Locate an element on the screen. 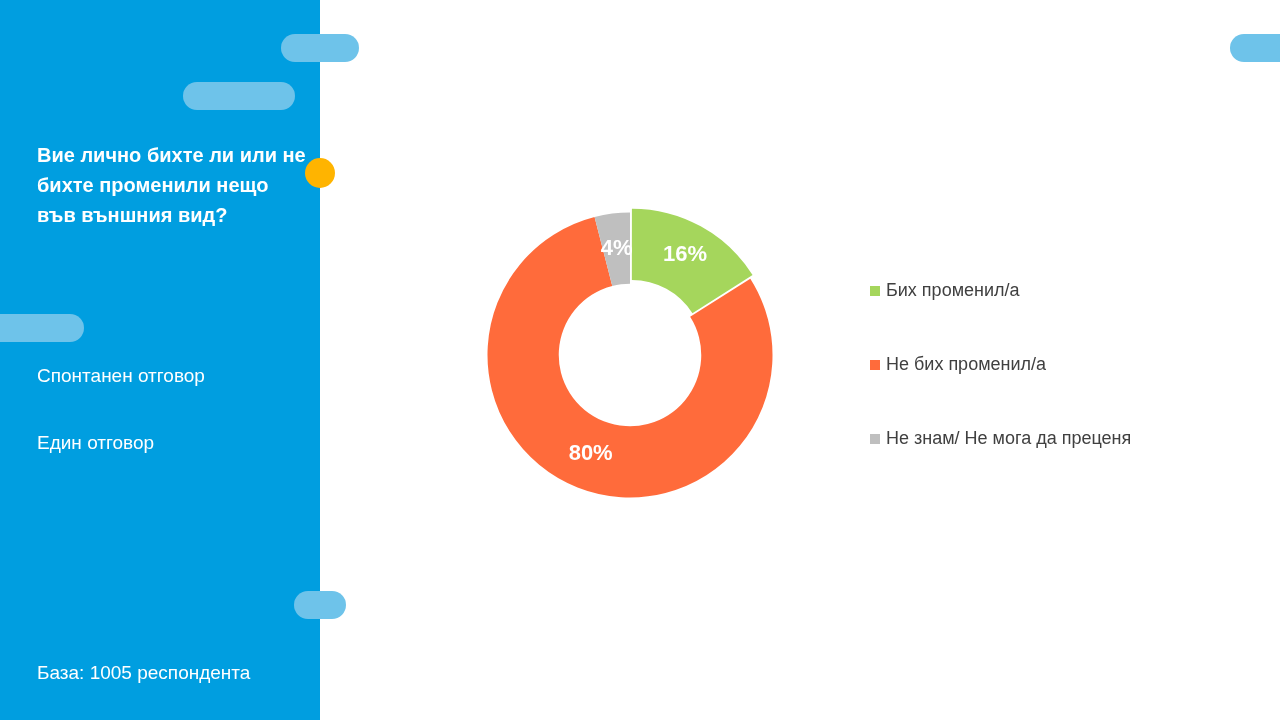  text: Вие лично бихте ли или не бихте променили нещо във външния вид? is located at coordinates (172, 185).